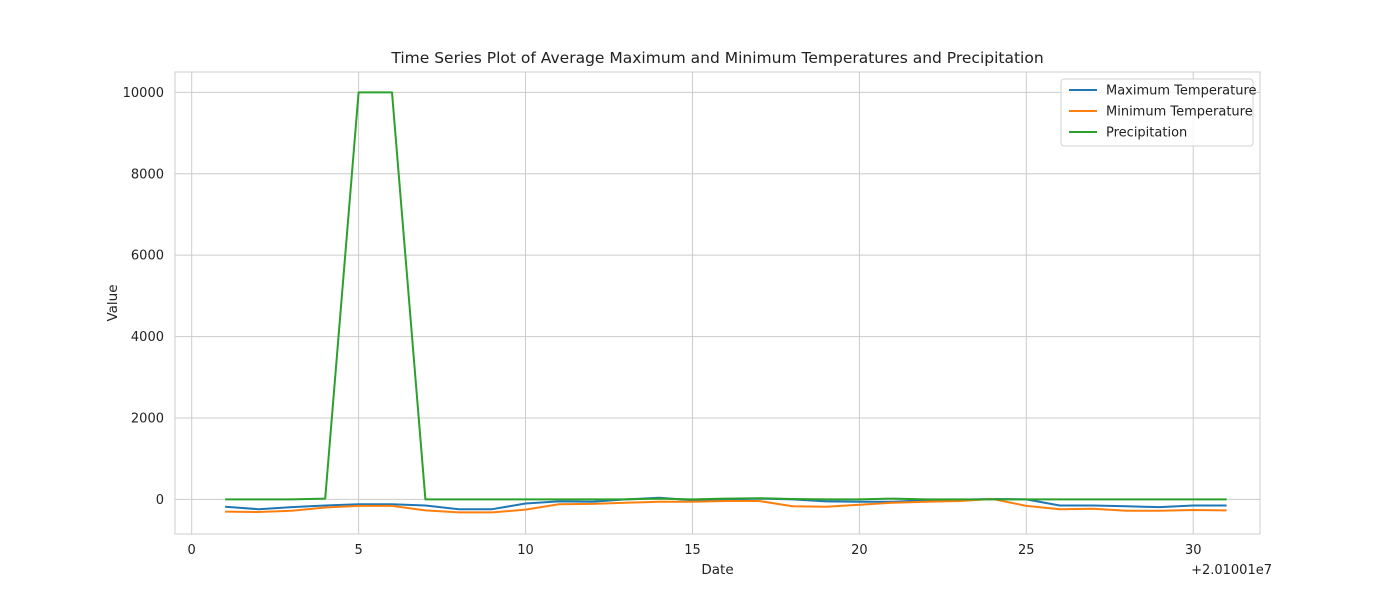 This screenshot has width=1400, height=600. I want to click on x-tick-label: 5, so click(358, 550).